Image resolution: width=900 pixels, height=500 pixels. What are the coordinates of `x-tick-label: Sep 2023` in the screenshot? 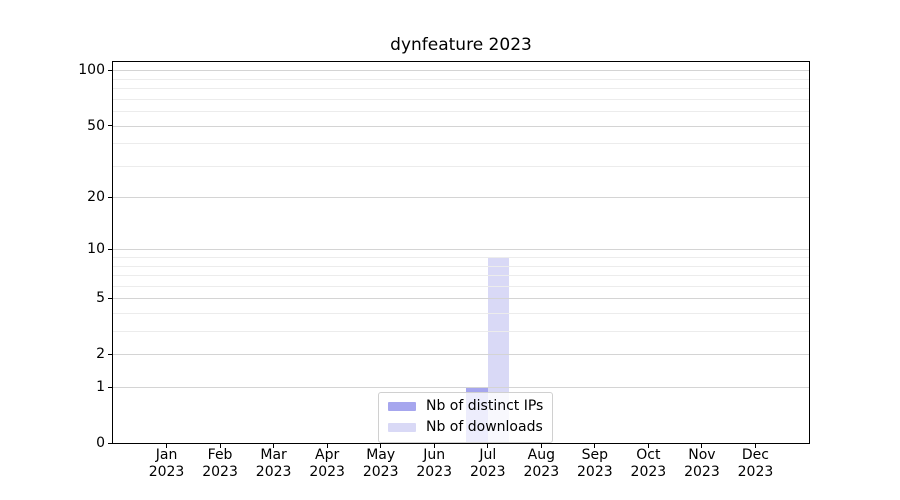 It's located at (595, 464).